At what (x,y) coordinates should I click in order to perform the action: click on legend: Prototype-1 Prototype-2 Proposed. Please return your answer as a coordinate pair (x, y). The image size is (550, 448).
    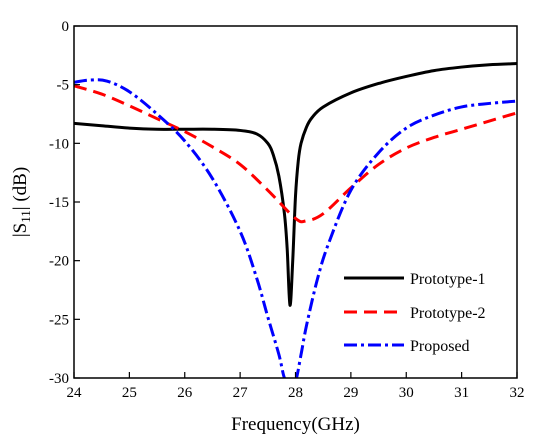
    Looking at the image, I should click on (415, 313).